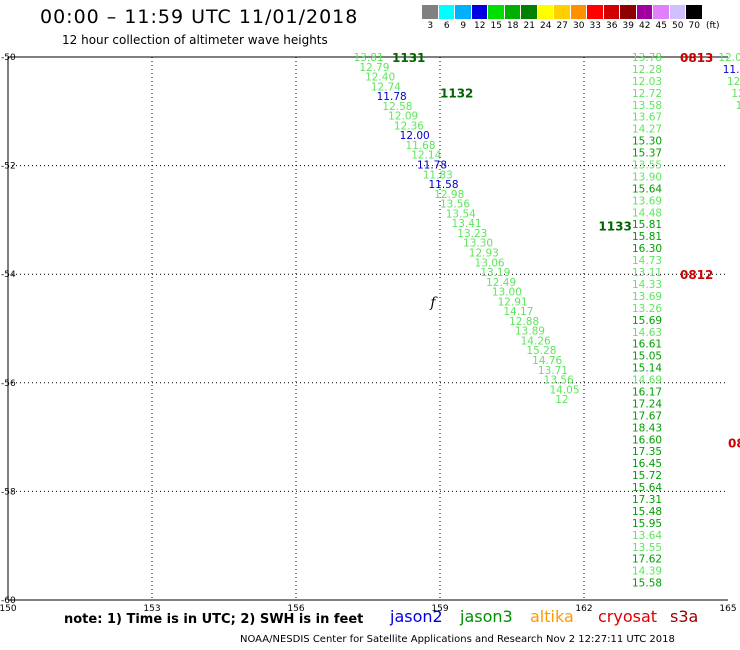 The width and height of the screenshot is (740, 650). Describe the element at coordinates (647, 524) in the screenshot. I see `swh-value: 15.95` at that location.